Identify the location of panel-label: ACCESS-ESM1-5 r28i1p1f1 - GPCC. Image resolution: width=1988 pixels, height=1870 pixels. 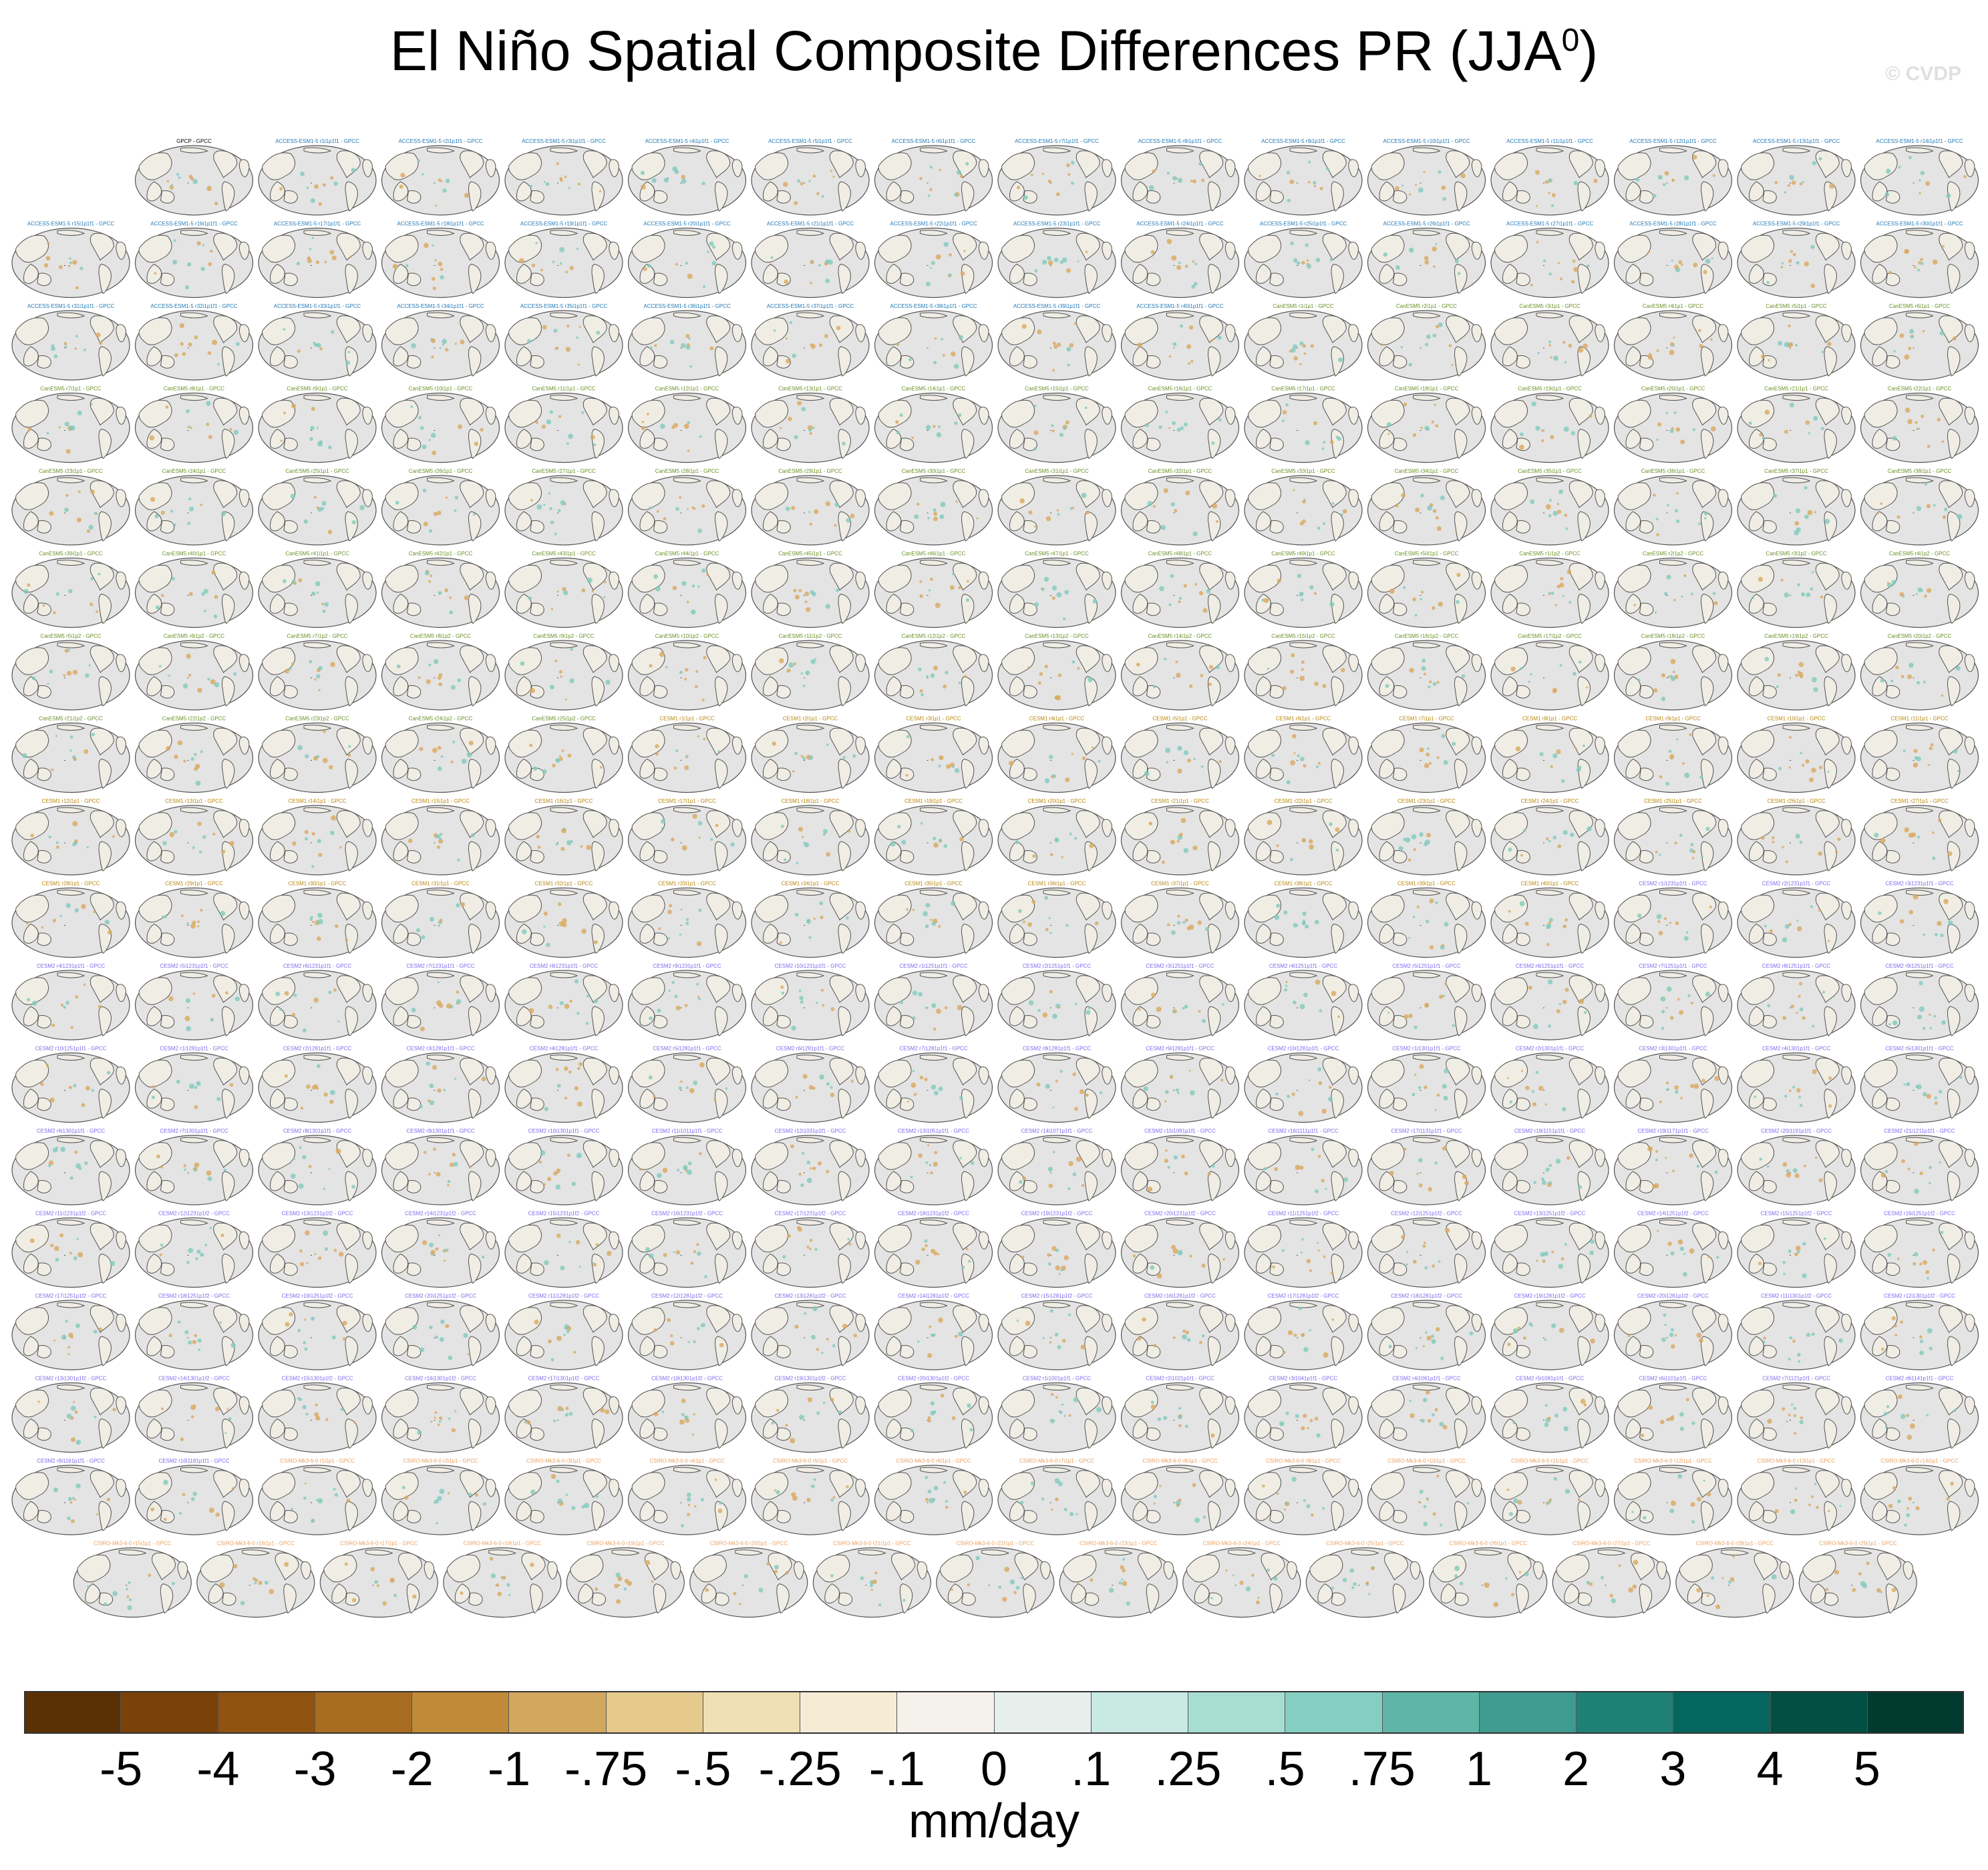
(1672, 224).